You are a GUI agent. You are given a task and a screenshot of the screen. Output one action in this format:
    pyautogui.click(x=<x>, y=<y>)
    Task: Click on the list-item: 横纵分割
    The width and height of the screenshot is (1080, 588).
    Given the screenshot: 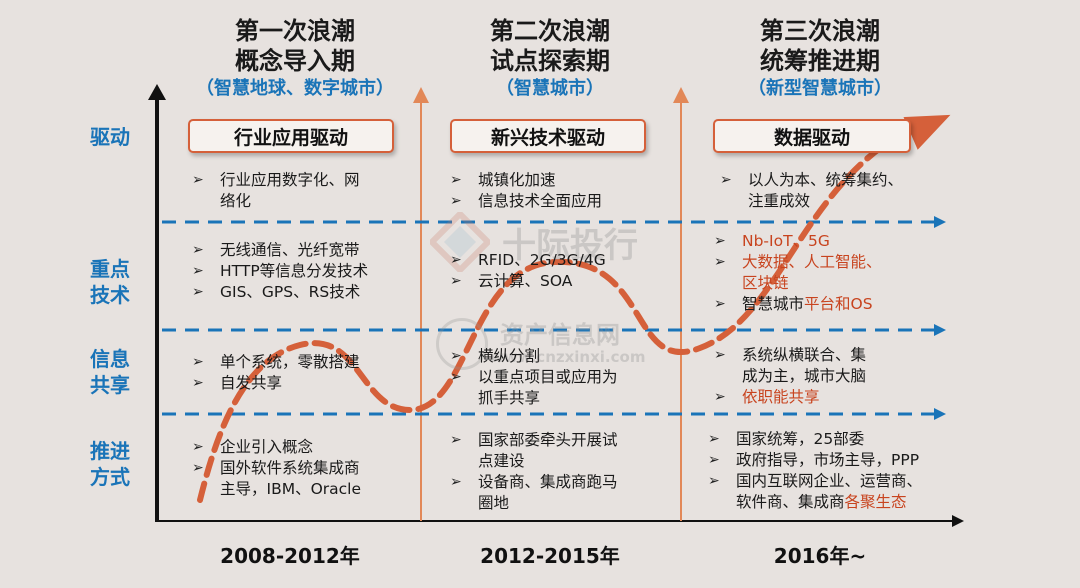 What is the action you would take?
    pyautogui.click(x=560, y=356)
    